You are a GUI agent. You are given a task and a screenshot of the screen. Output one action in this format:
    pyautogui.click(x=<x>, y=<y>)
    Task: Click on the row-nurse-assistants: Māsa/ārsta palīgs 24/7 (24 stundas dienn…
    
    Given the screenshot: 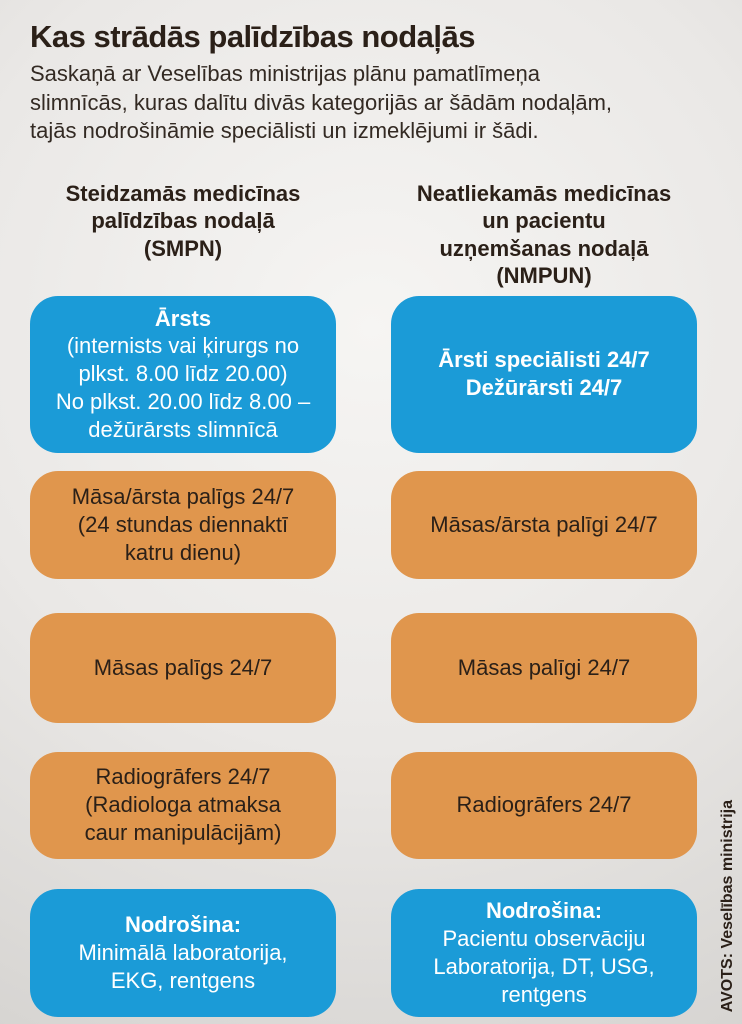 What is the action you would take?
    pyautogui.click(x=371, y=524)
    